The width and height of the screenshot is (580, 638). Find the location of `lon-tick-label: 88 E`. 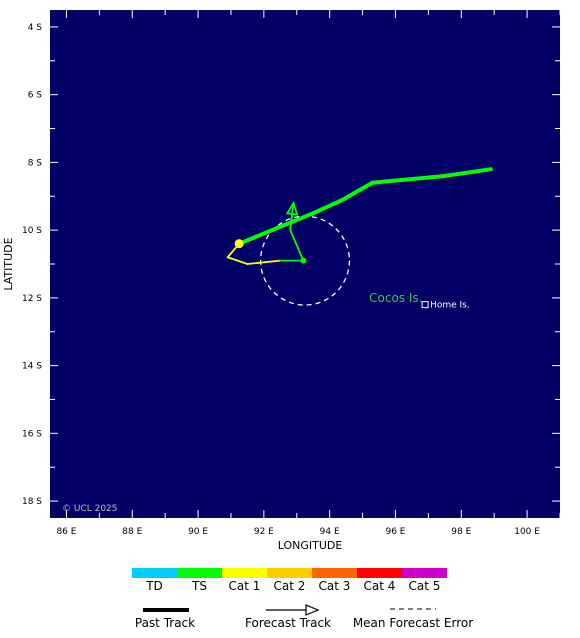

lon-tick-label: 88 E is located at coordinates (132, 532).